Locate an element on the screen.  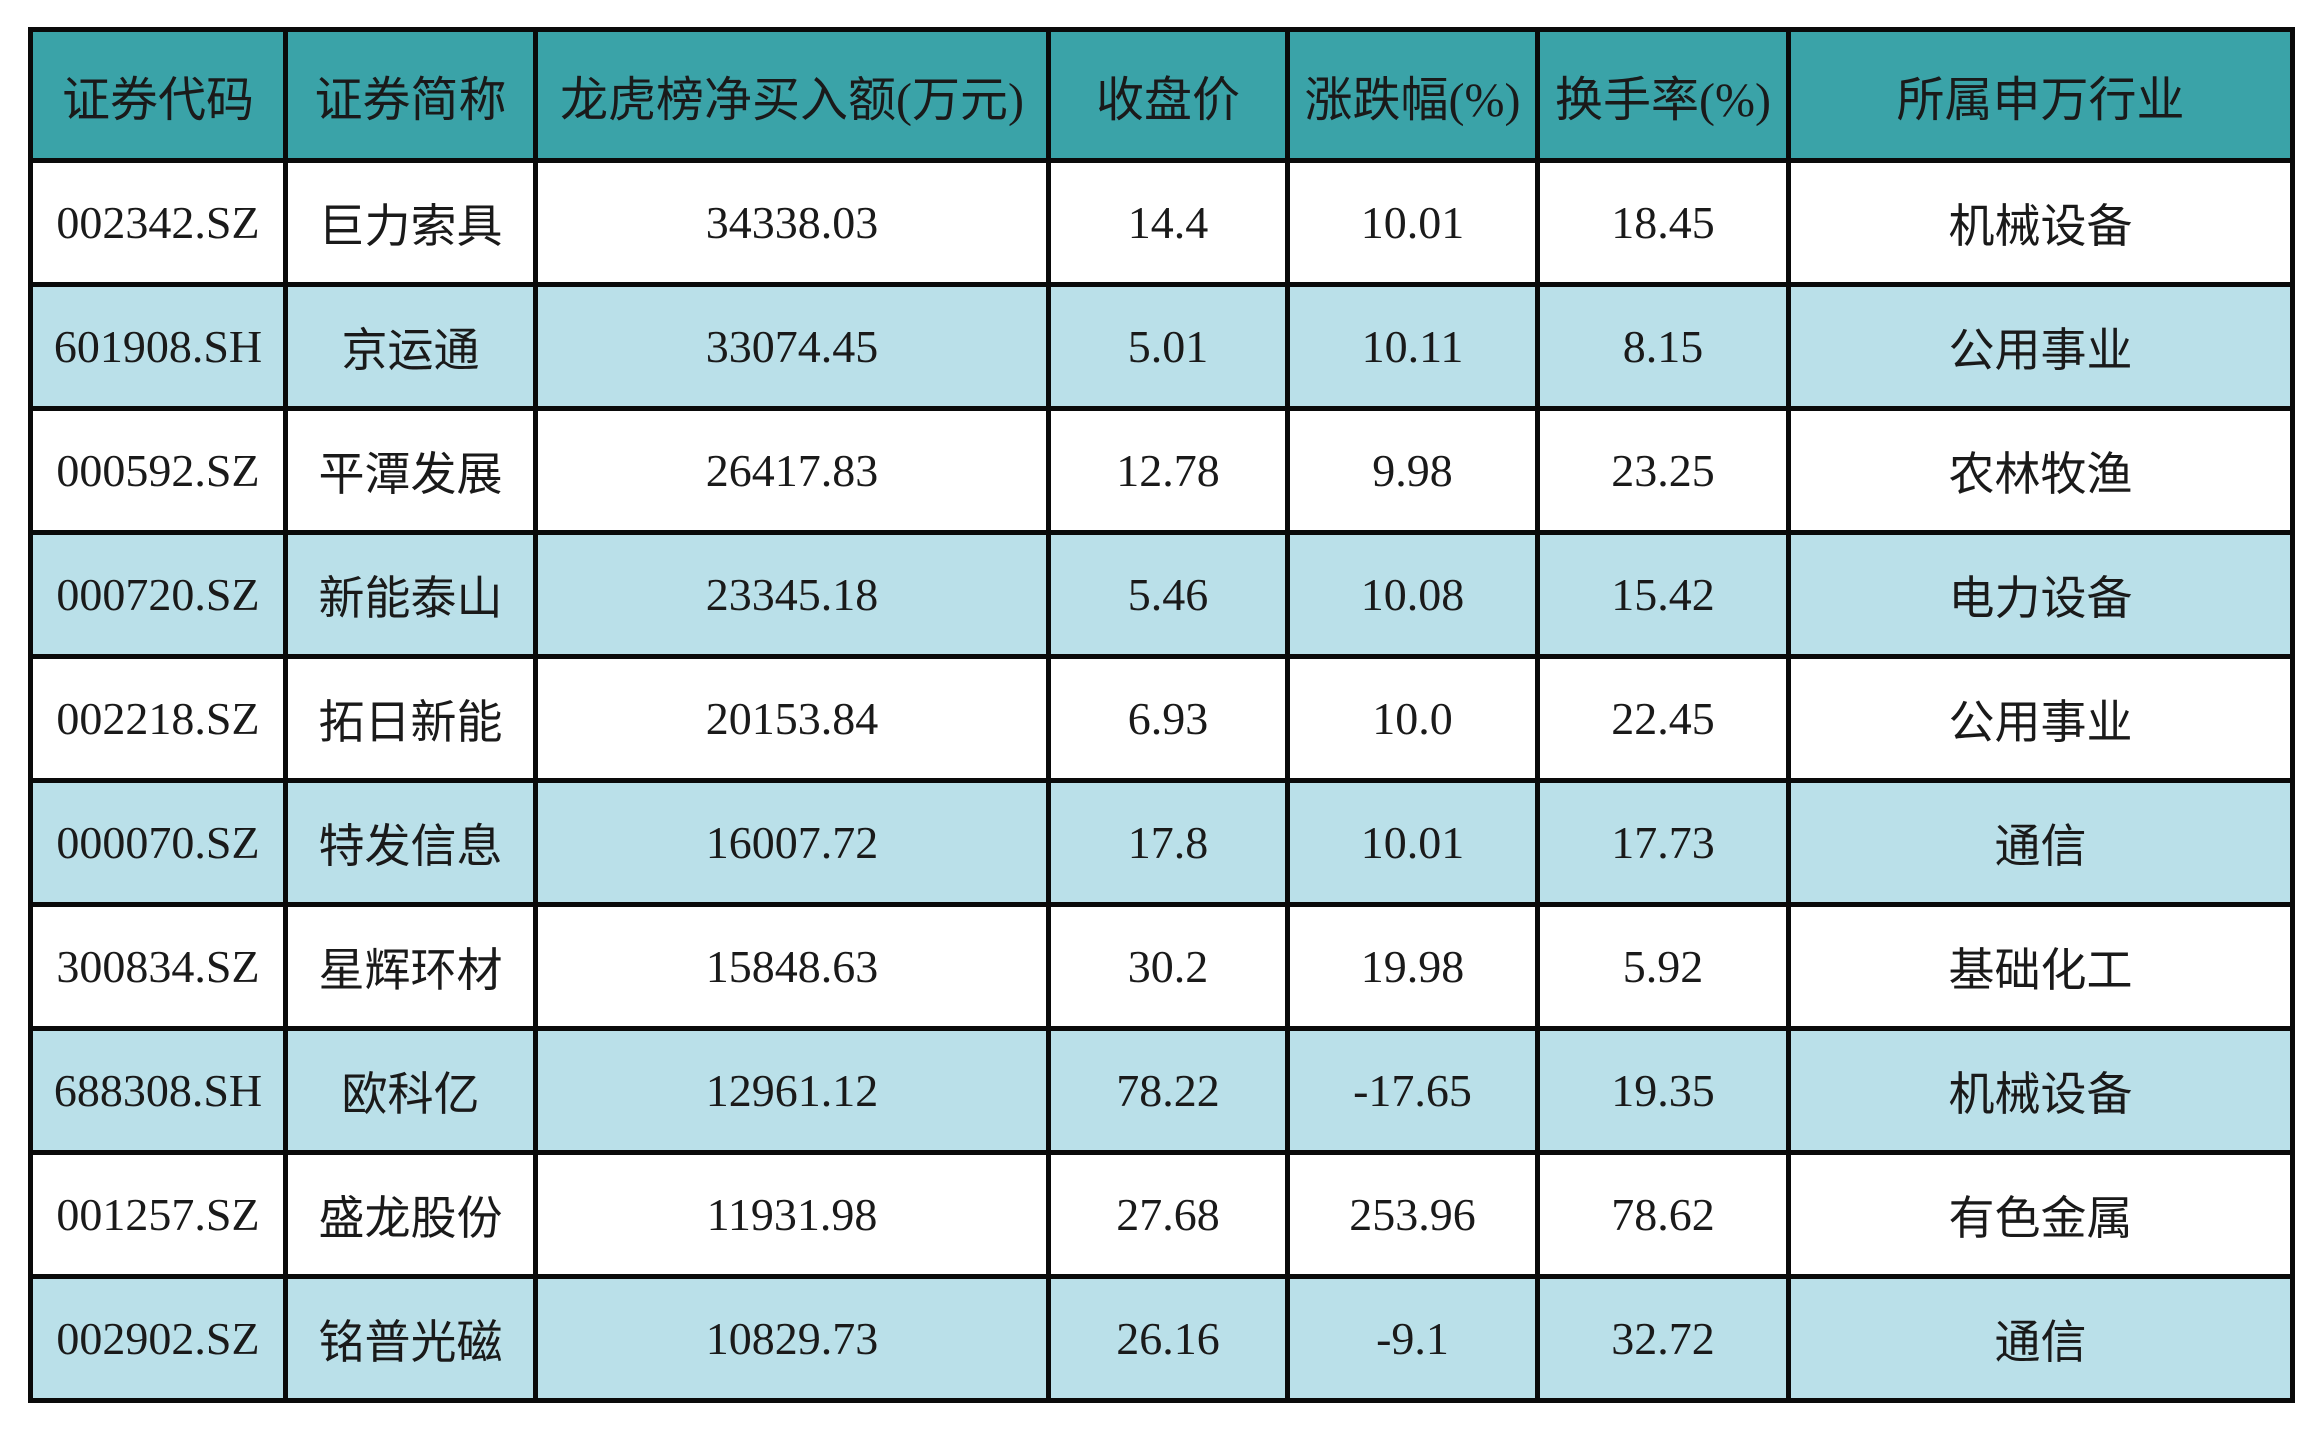
cell-close-price: 5.01 is located at coordinates (1168, 346).